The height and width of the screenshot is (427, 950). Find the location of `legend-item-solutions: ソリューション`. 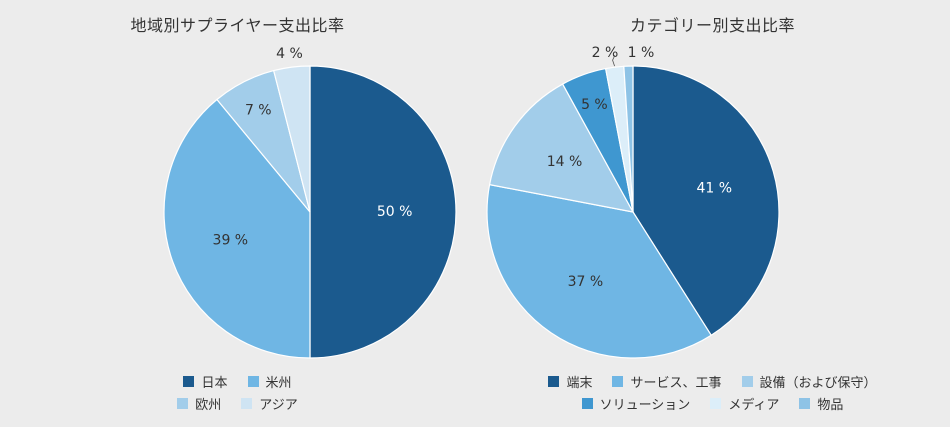

legend-item-solutions: ソリューション is located at coordinates (636, 403).